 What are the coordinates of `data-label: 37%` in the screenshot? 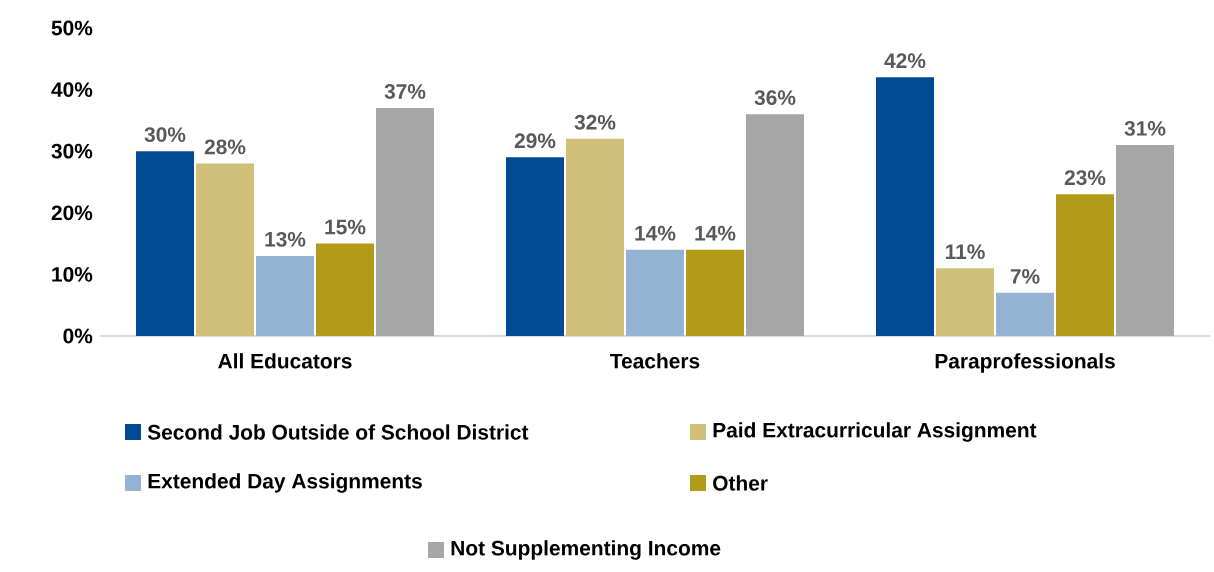 It's located at (405, 91).